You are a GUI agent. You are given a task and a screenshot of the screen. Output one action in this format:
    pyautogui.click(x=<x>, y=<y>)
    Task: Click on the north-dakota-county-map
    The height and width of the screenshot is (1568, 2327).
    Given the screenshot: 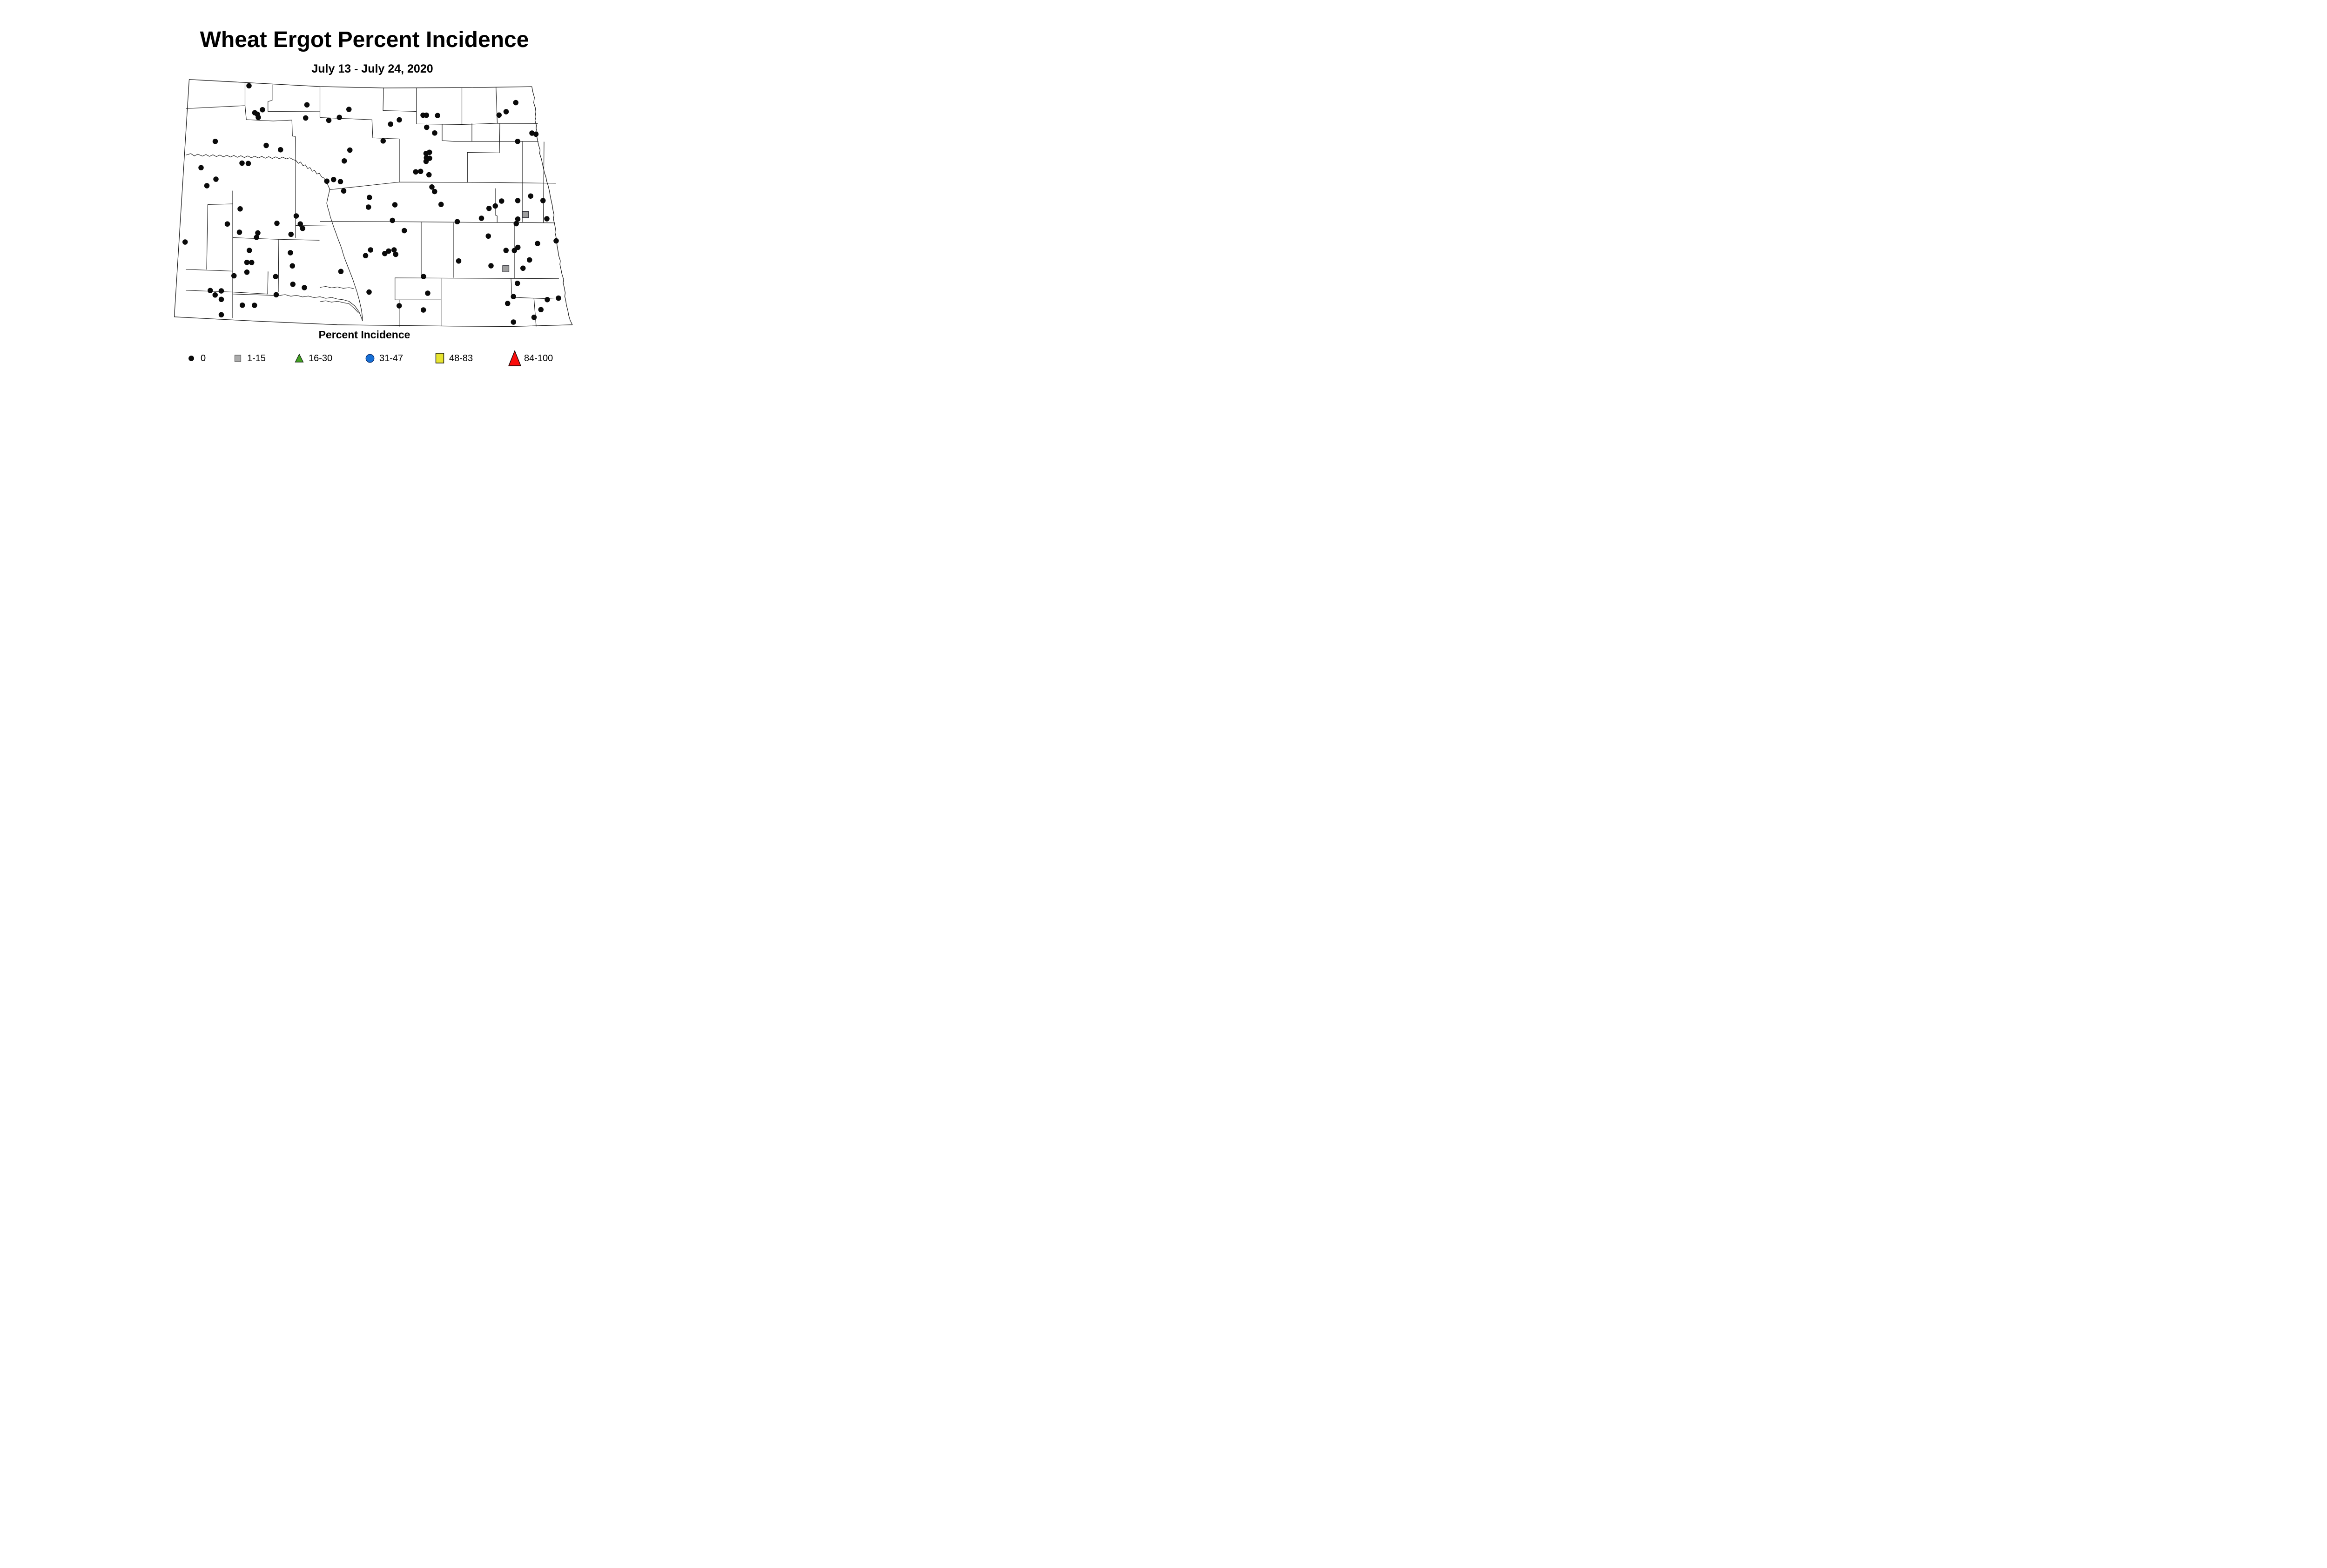 What is the action you would take?
    pyautogui.click(x=373, y=203)
    